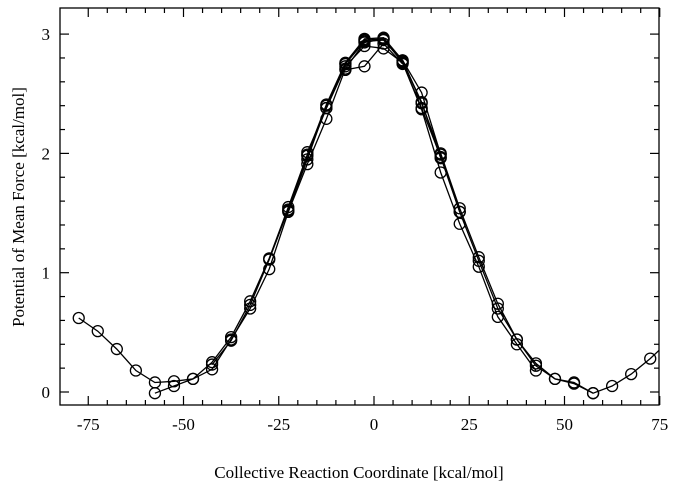 The image size is (675, 485). Describe the element at coordinates (278, 424) in the screenshot. I see `x-tick-label: -25` at that location.